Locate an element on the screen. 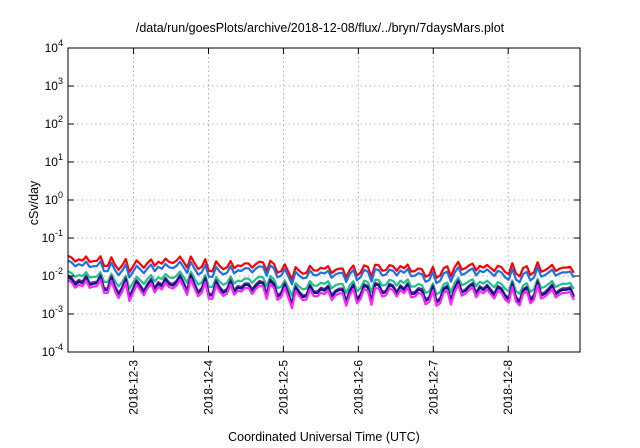  x-tick-label: 2018-12-3 is located at coordinates (134, 387).